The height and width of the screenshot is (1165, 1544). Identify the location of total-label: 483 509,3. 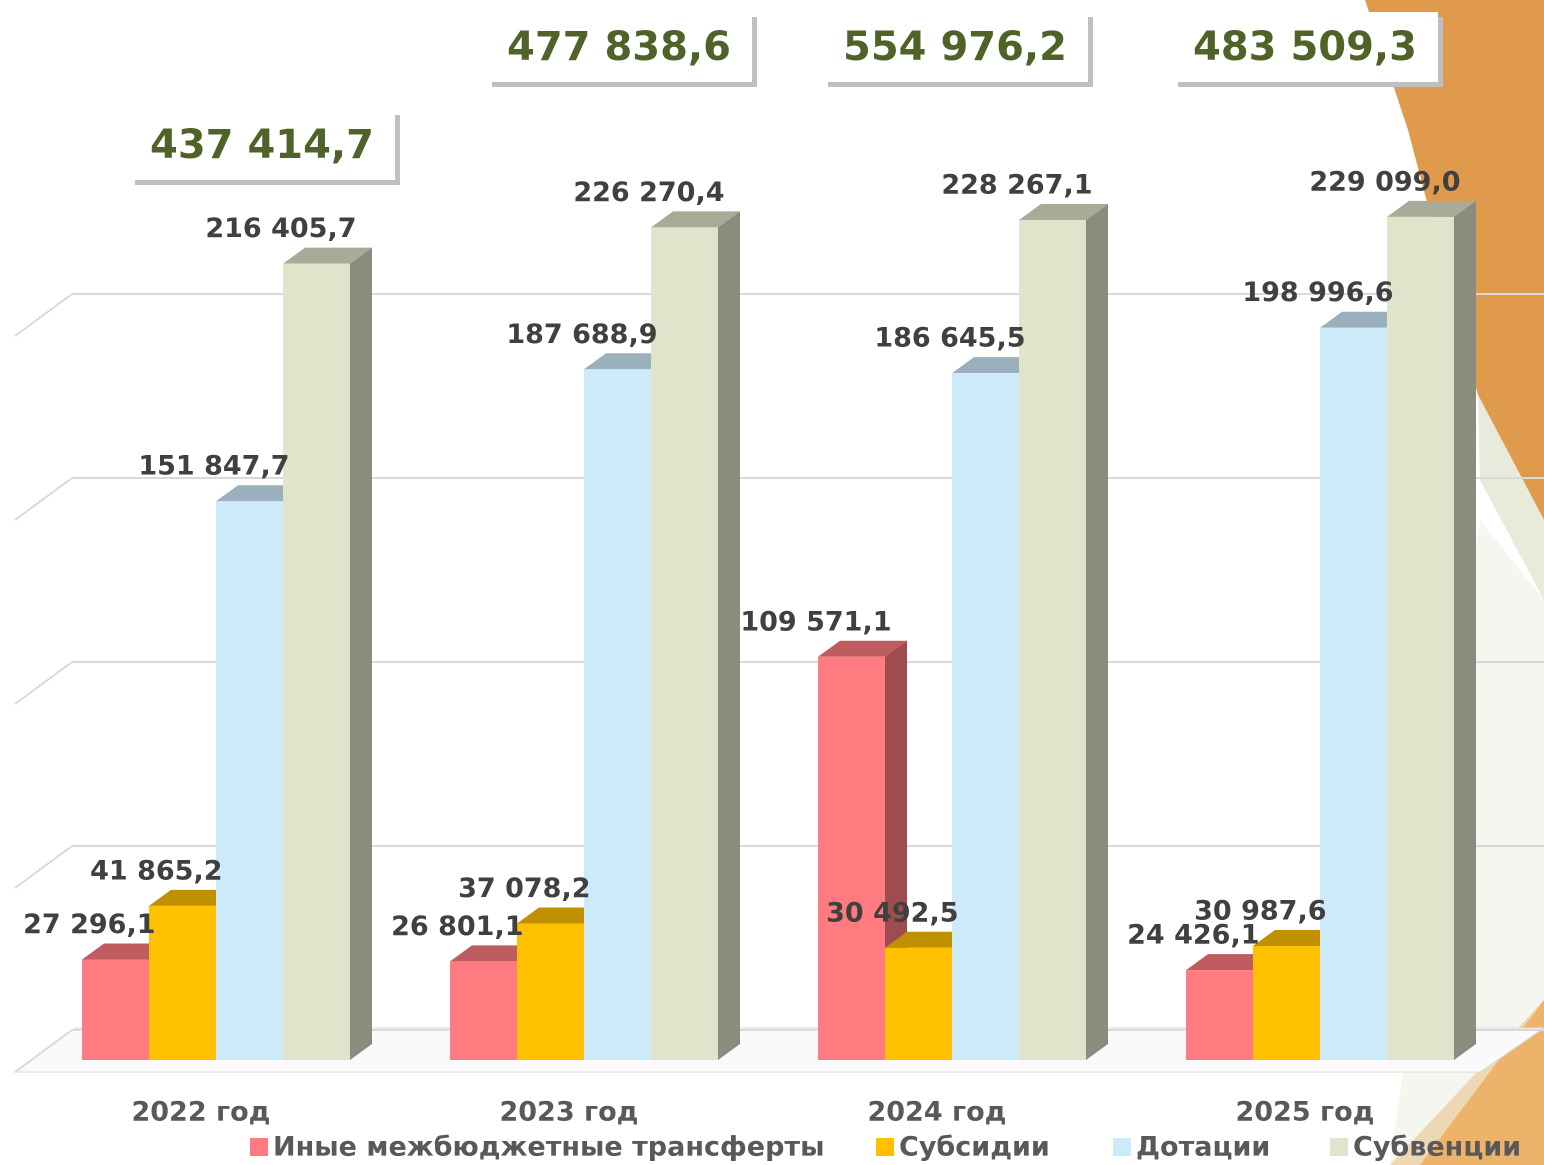
(1305, 47).